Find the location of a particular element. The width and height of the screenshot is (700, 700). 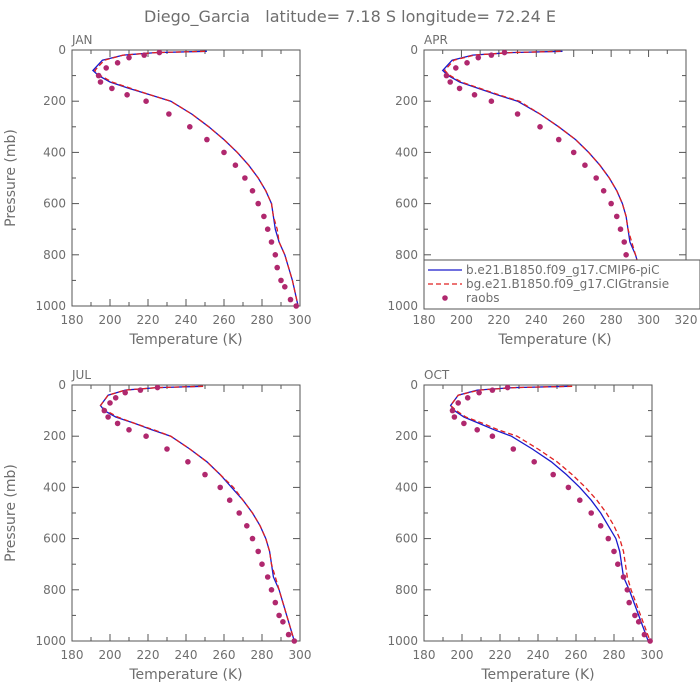

y-axis-label: Pressure (mb) is located at coordinates (11, 178).